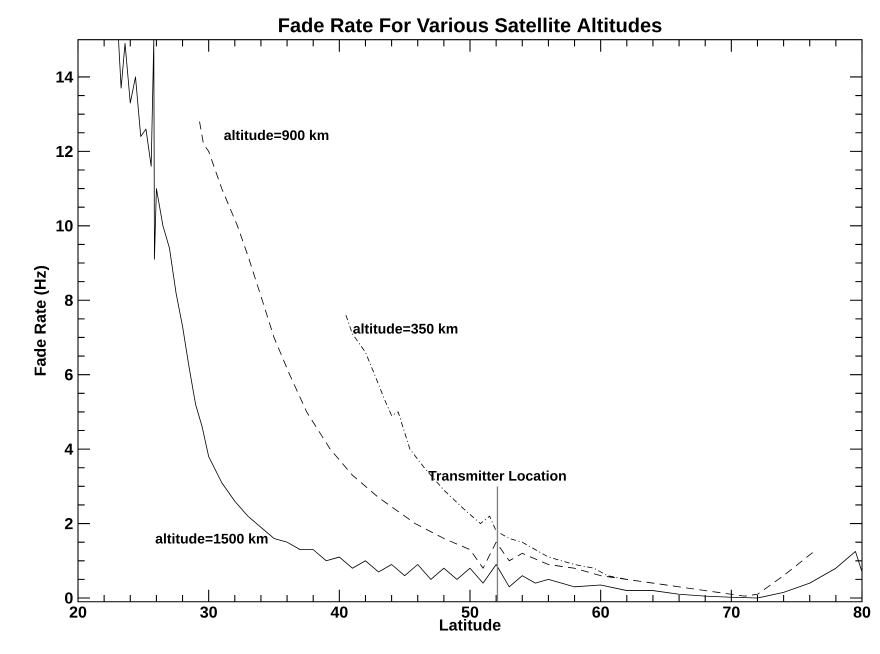 This screenshot has height=654, width=880. Describe the element at coordinates (276, 135) in the screenshot. I see `series-label: altitude=900 km` at that location.